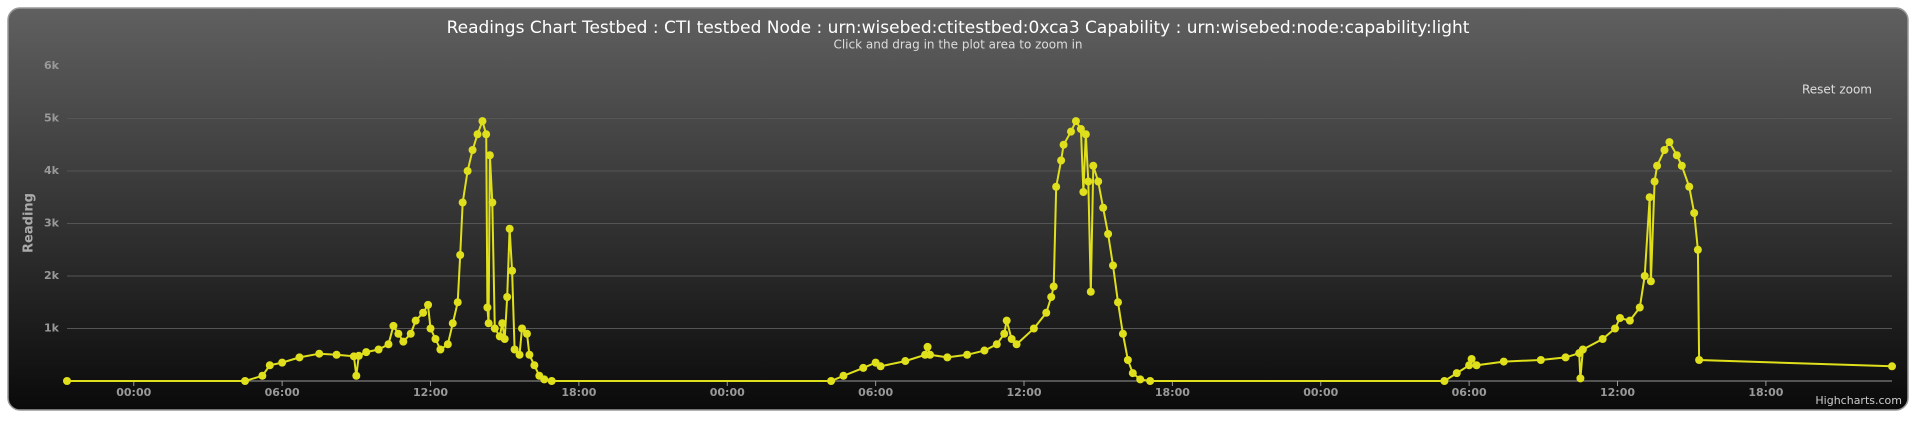 This screenshot has width=1916, height=426. Describe the element at coordinates (1837, 90) in the screenshot. I see `reset-zoom-button: Reset zoom` at that location.